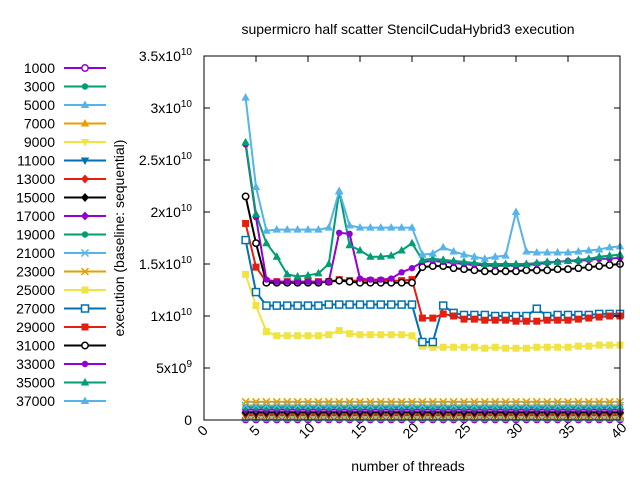 The width and height of the screenshot is (640, 480). I want to click on y-tick-label: 2x10¹⁰, so click(172, 211).